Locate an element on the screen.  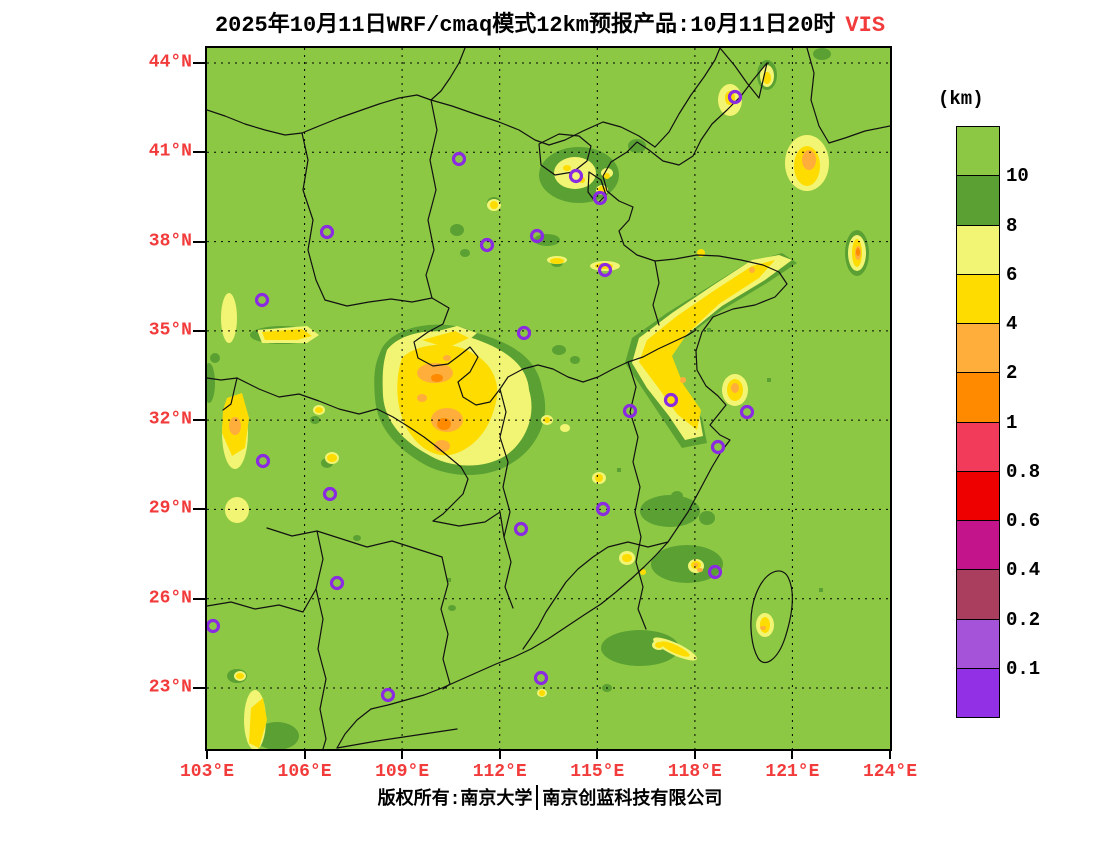
visibility-1-2km-patches is located at coordinates (645, 339).